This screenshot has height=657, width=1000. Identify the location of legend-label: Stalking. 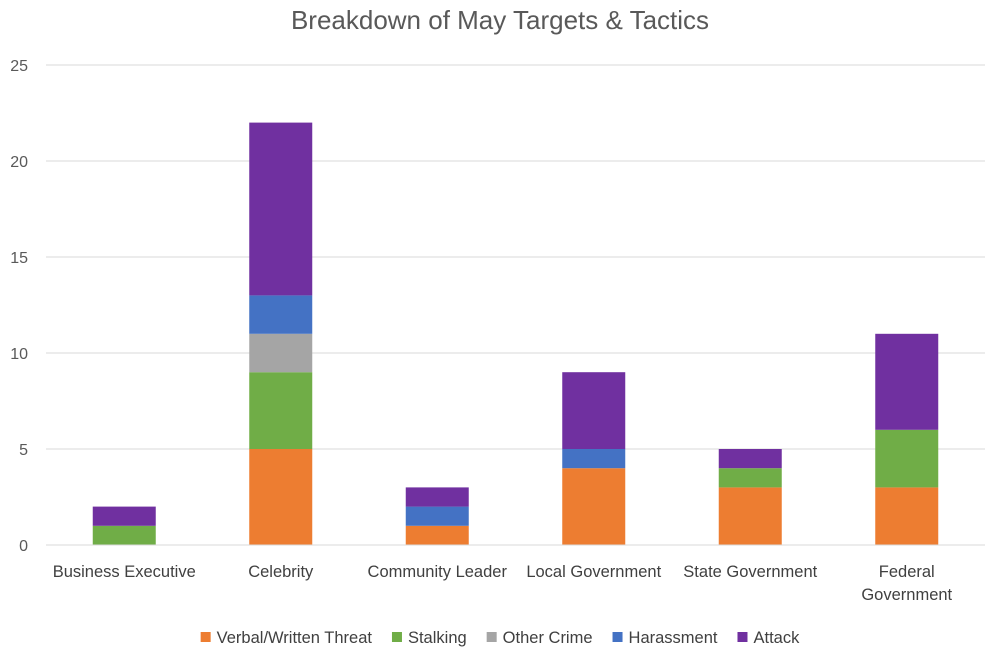
(437, 638).